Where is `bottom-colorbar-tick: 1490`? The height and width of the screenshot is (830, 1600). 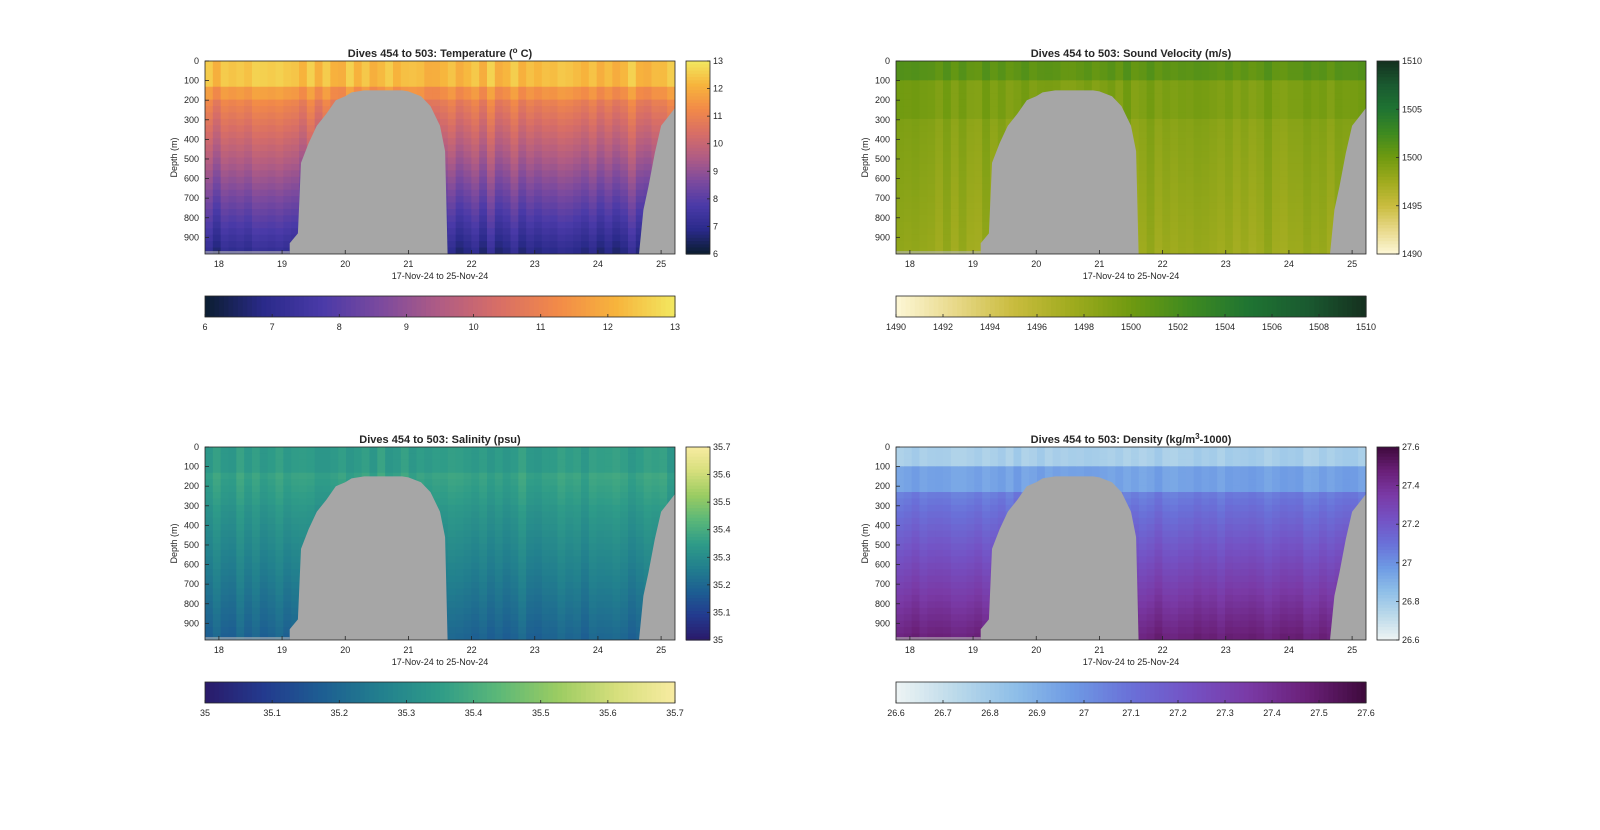 bottom-colorbar-tick: 1490 is located at coordinates (896, 327).